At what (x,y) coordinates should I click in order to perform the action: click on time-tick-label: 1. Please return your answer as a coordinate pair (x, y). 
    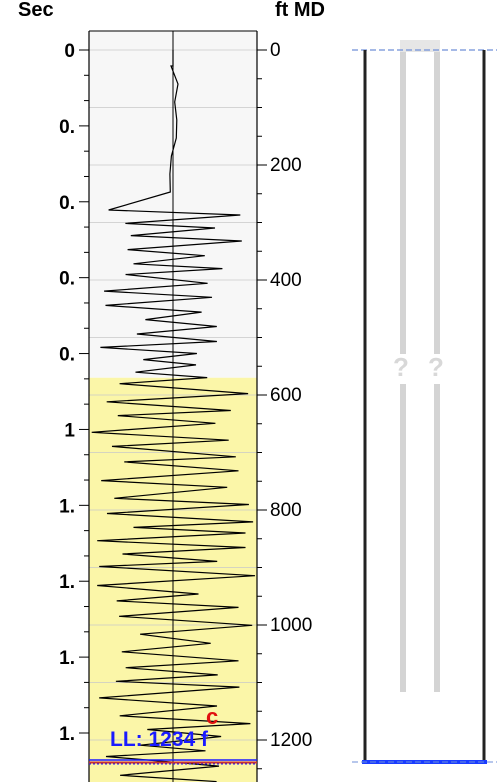
    Looking at the image, I should click on (69, 430).